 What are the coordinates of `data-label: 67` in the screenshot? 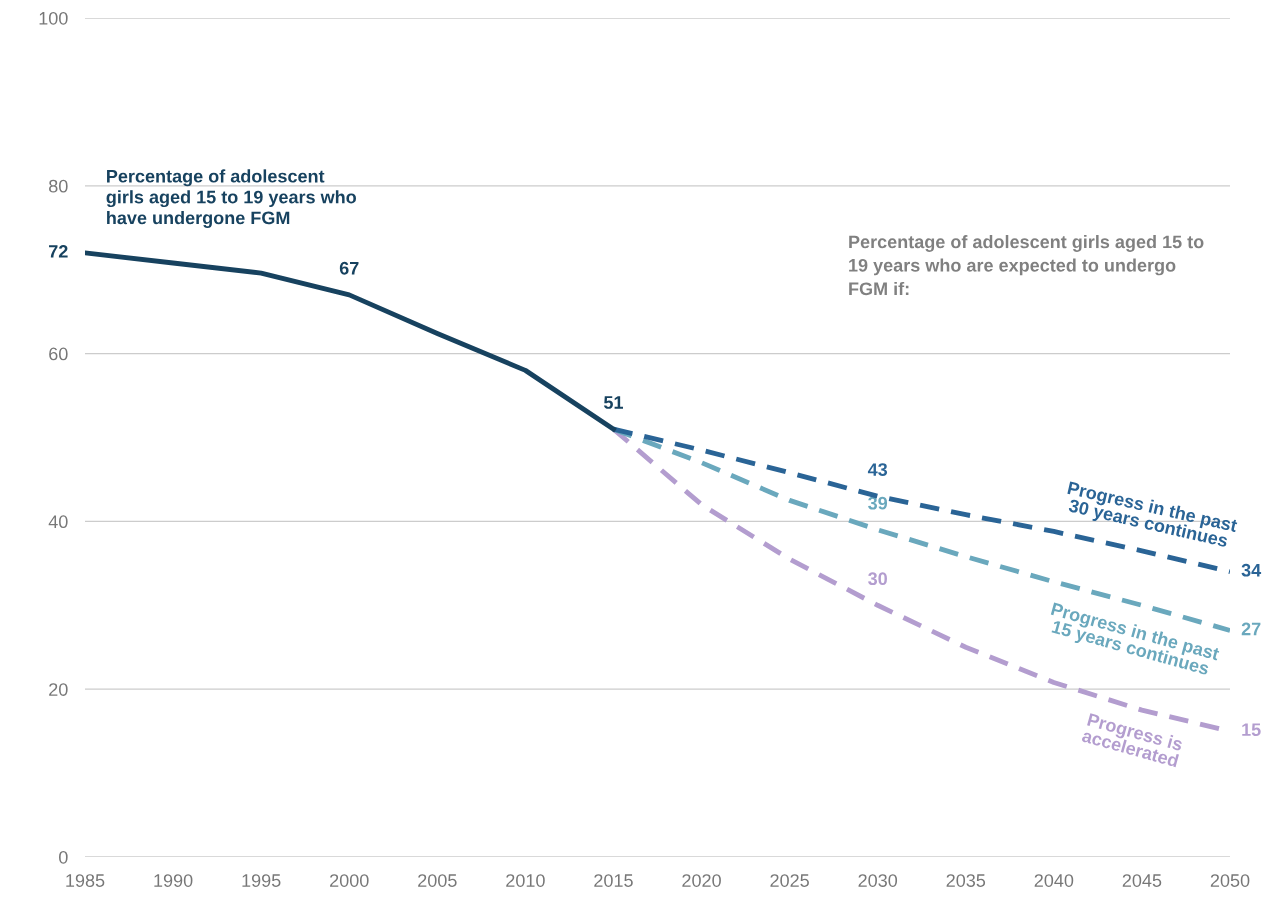 It's located at (349, 268).